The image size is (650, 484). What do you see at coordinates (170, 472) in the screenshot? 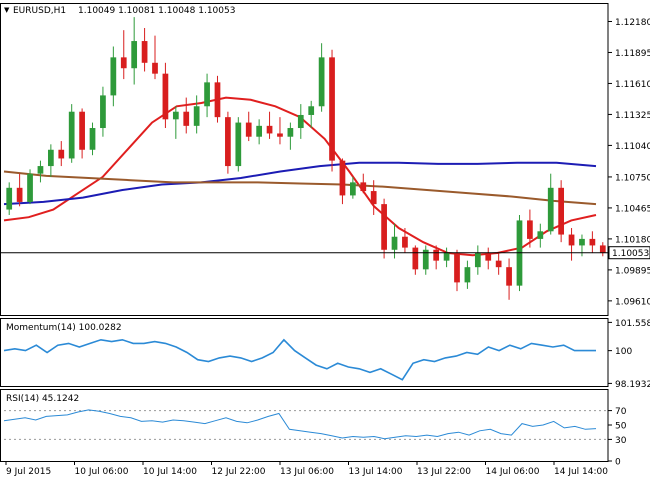
I see `time-tick-label: 10 Jul 14:00` at bounding box center [170, 472].